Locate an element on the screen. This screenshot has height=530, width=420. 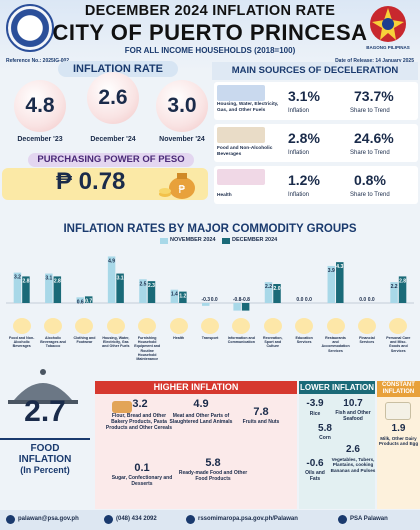
bar-label-nov-0: 3.2 is located at coordinates (17, 278).